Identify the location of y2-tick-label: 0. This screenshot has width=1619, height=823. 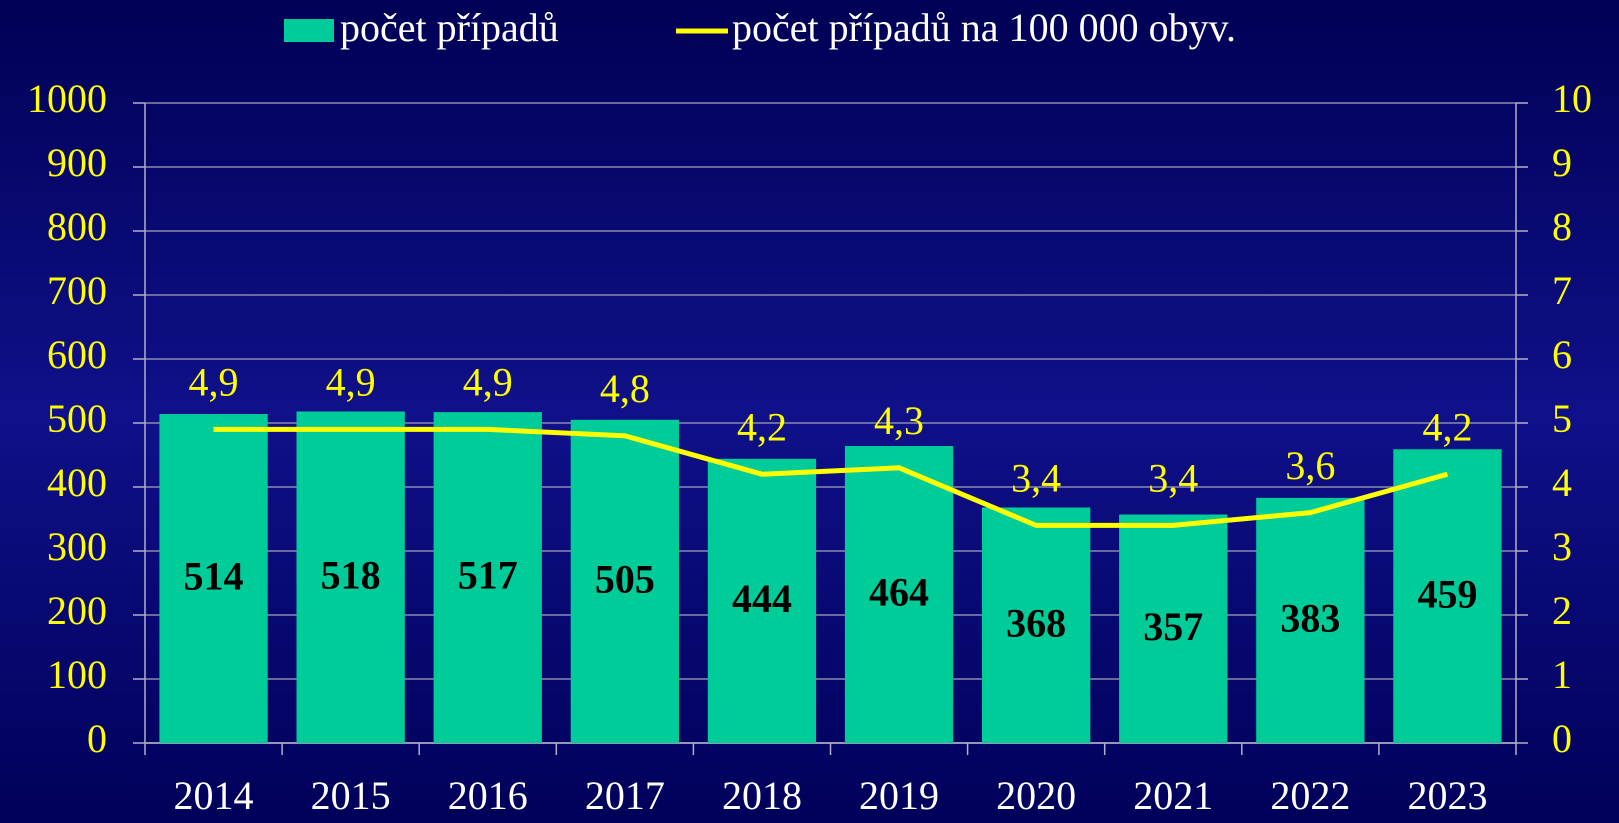
(1562, 738).